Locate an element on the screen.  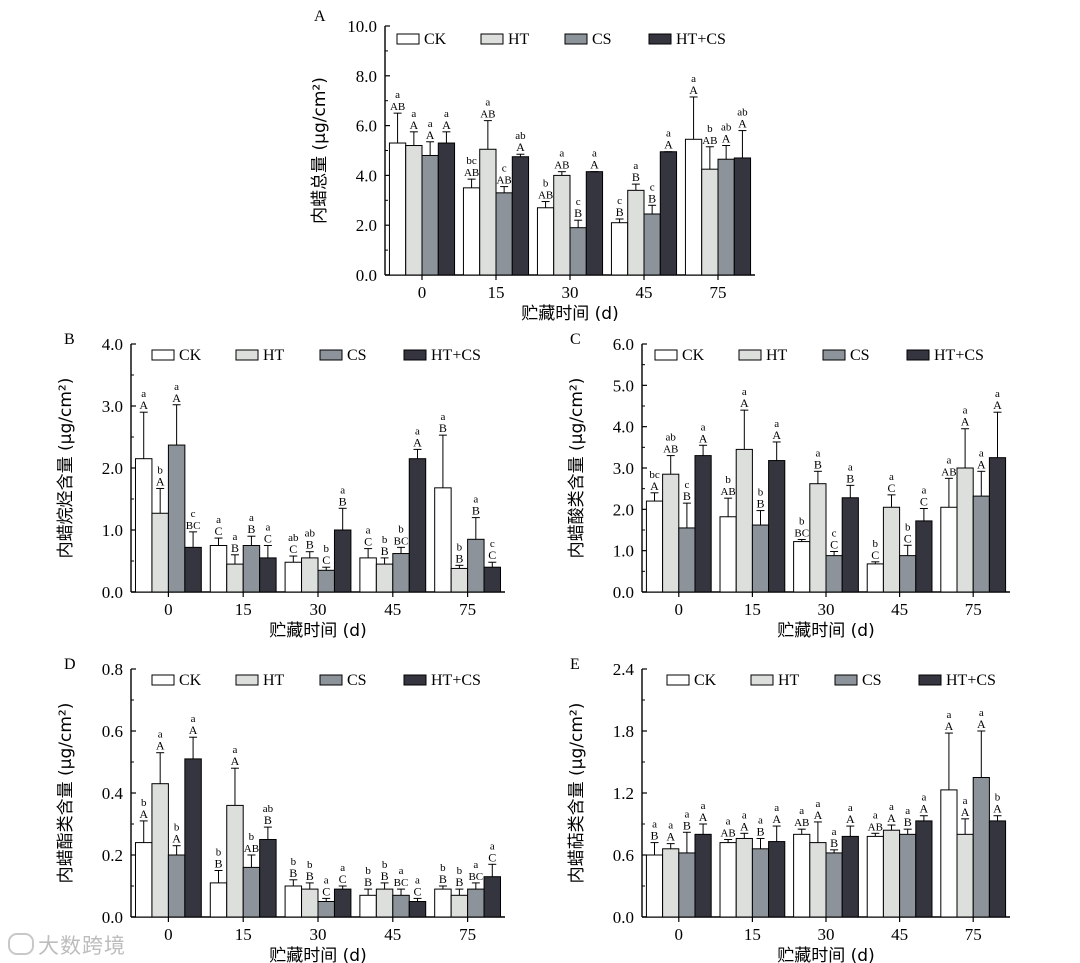
legend-label: HT+CS is located at coordinates (701, 39).